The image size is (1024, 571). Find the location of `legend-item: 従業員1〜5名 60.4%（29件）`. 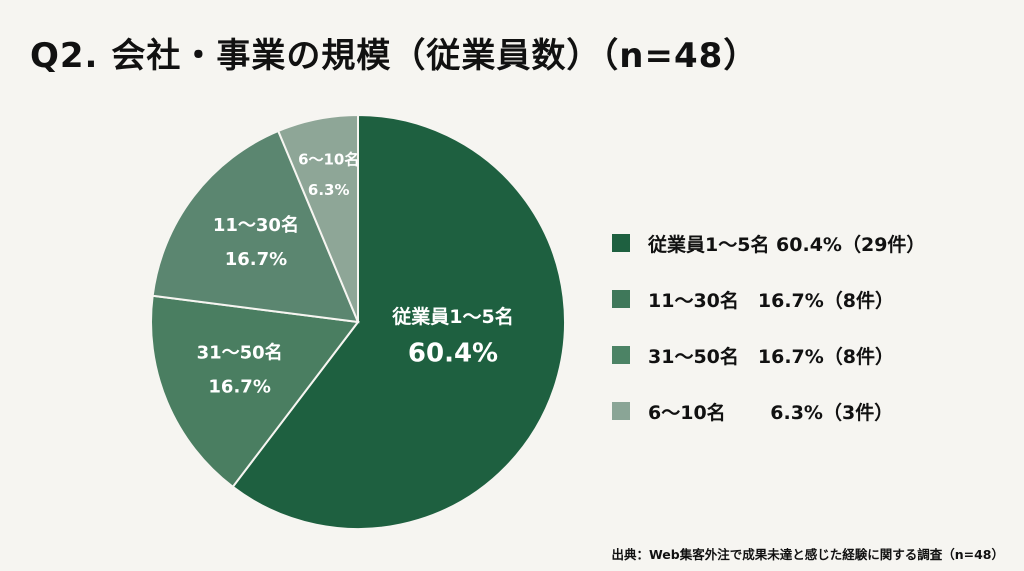

legend-item: 従業員1〜5名 60.4%（29件） is located at coordinates (768, 243).